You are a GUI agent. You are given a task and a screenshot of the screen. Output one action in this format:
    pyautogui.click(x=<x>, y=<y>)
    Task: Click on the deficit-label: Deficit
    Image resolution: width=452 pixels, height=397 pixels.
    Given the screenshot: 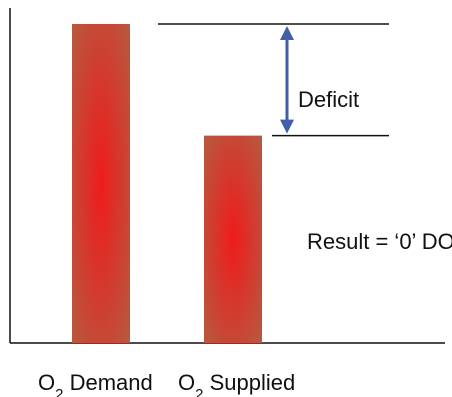 What is the action you would take?
    pyautogui.click(x=328, y=99)
    